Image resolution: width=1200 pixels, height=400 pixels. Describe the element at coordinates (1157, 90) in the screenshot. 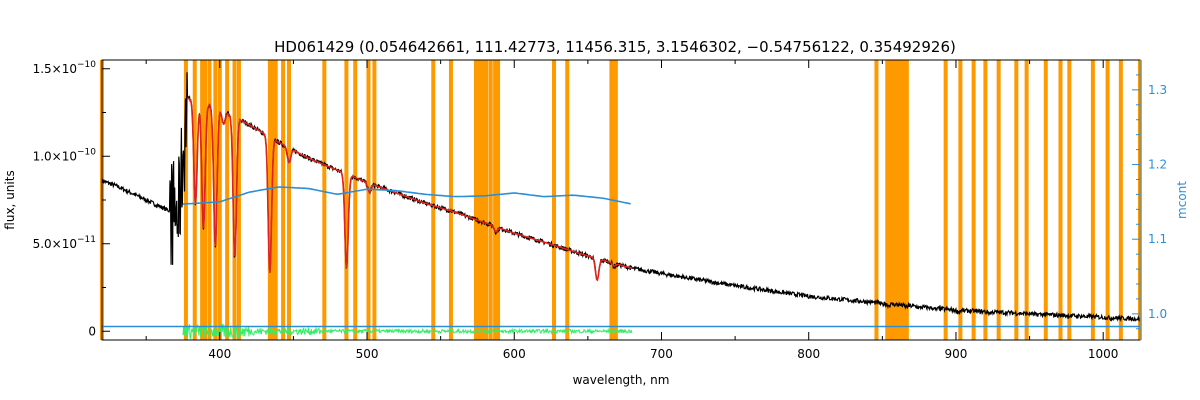

I see `y2-tick-label: 1.3` at that location.